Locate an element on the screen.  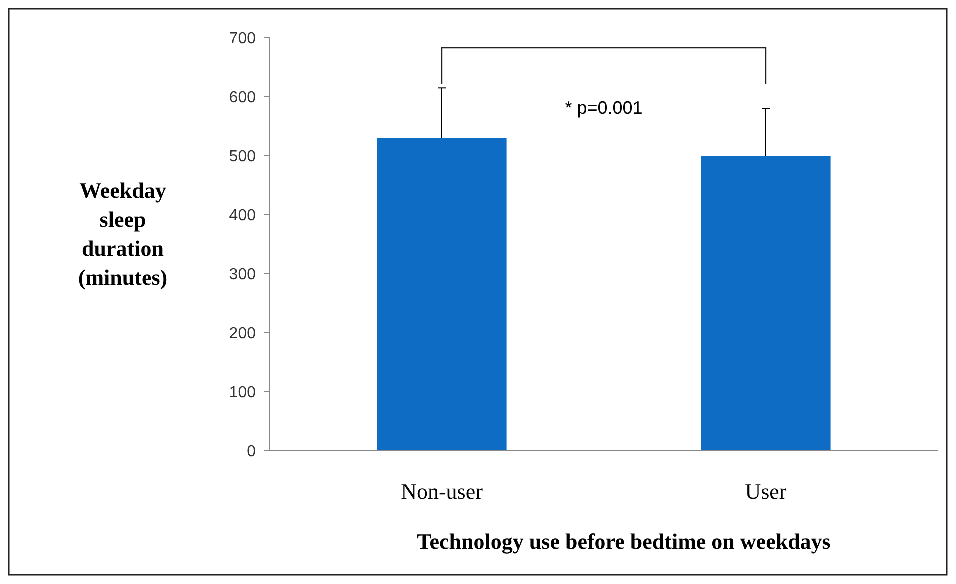
y-tick-label: 700 is located at coordinates (242, 39).